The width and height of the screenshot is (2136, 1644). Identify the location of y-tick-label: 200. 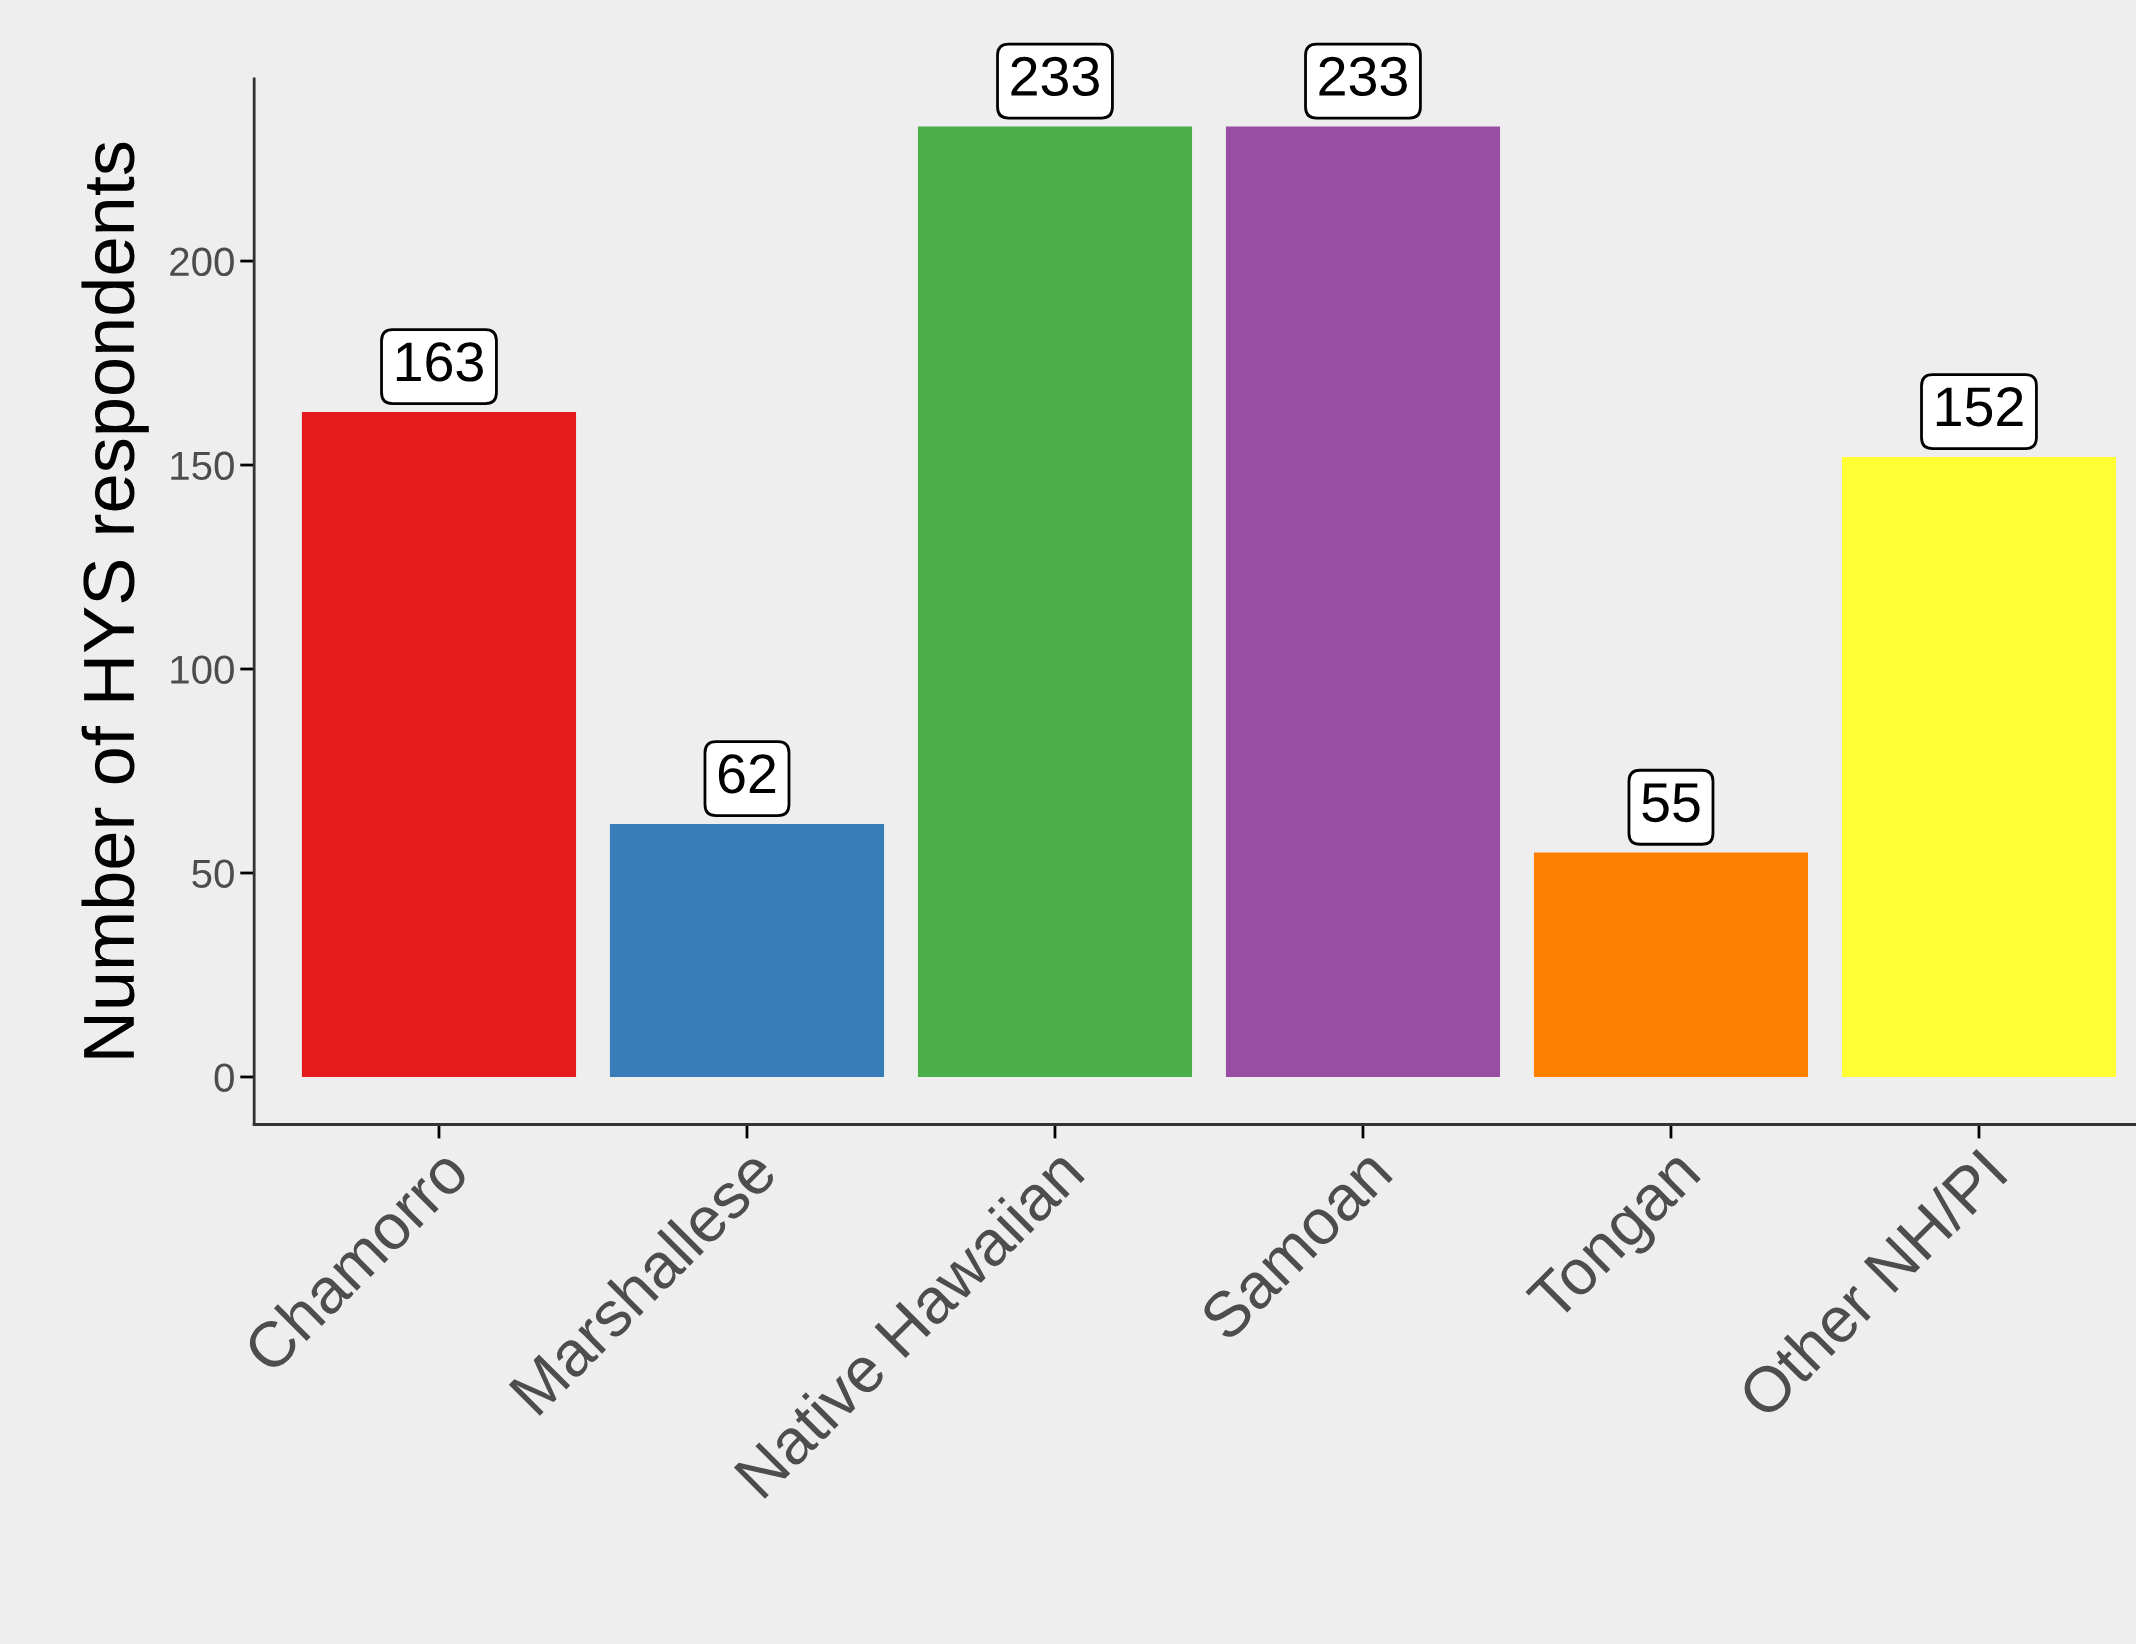
(202, 262).